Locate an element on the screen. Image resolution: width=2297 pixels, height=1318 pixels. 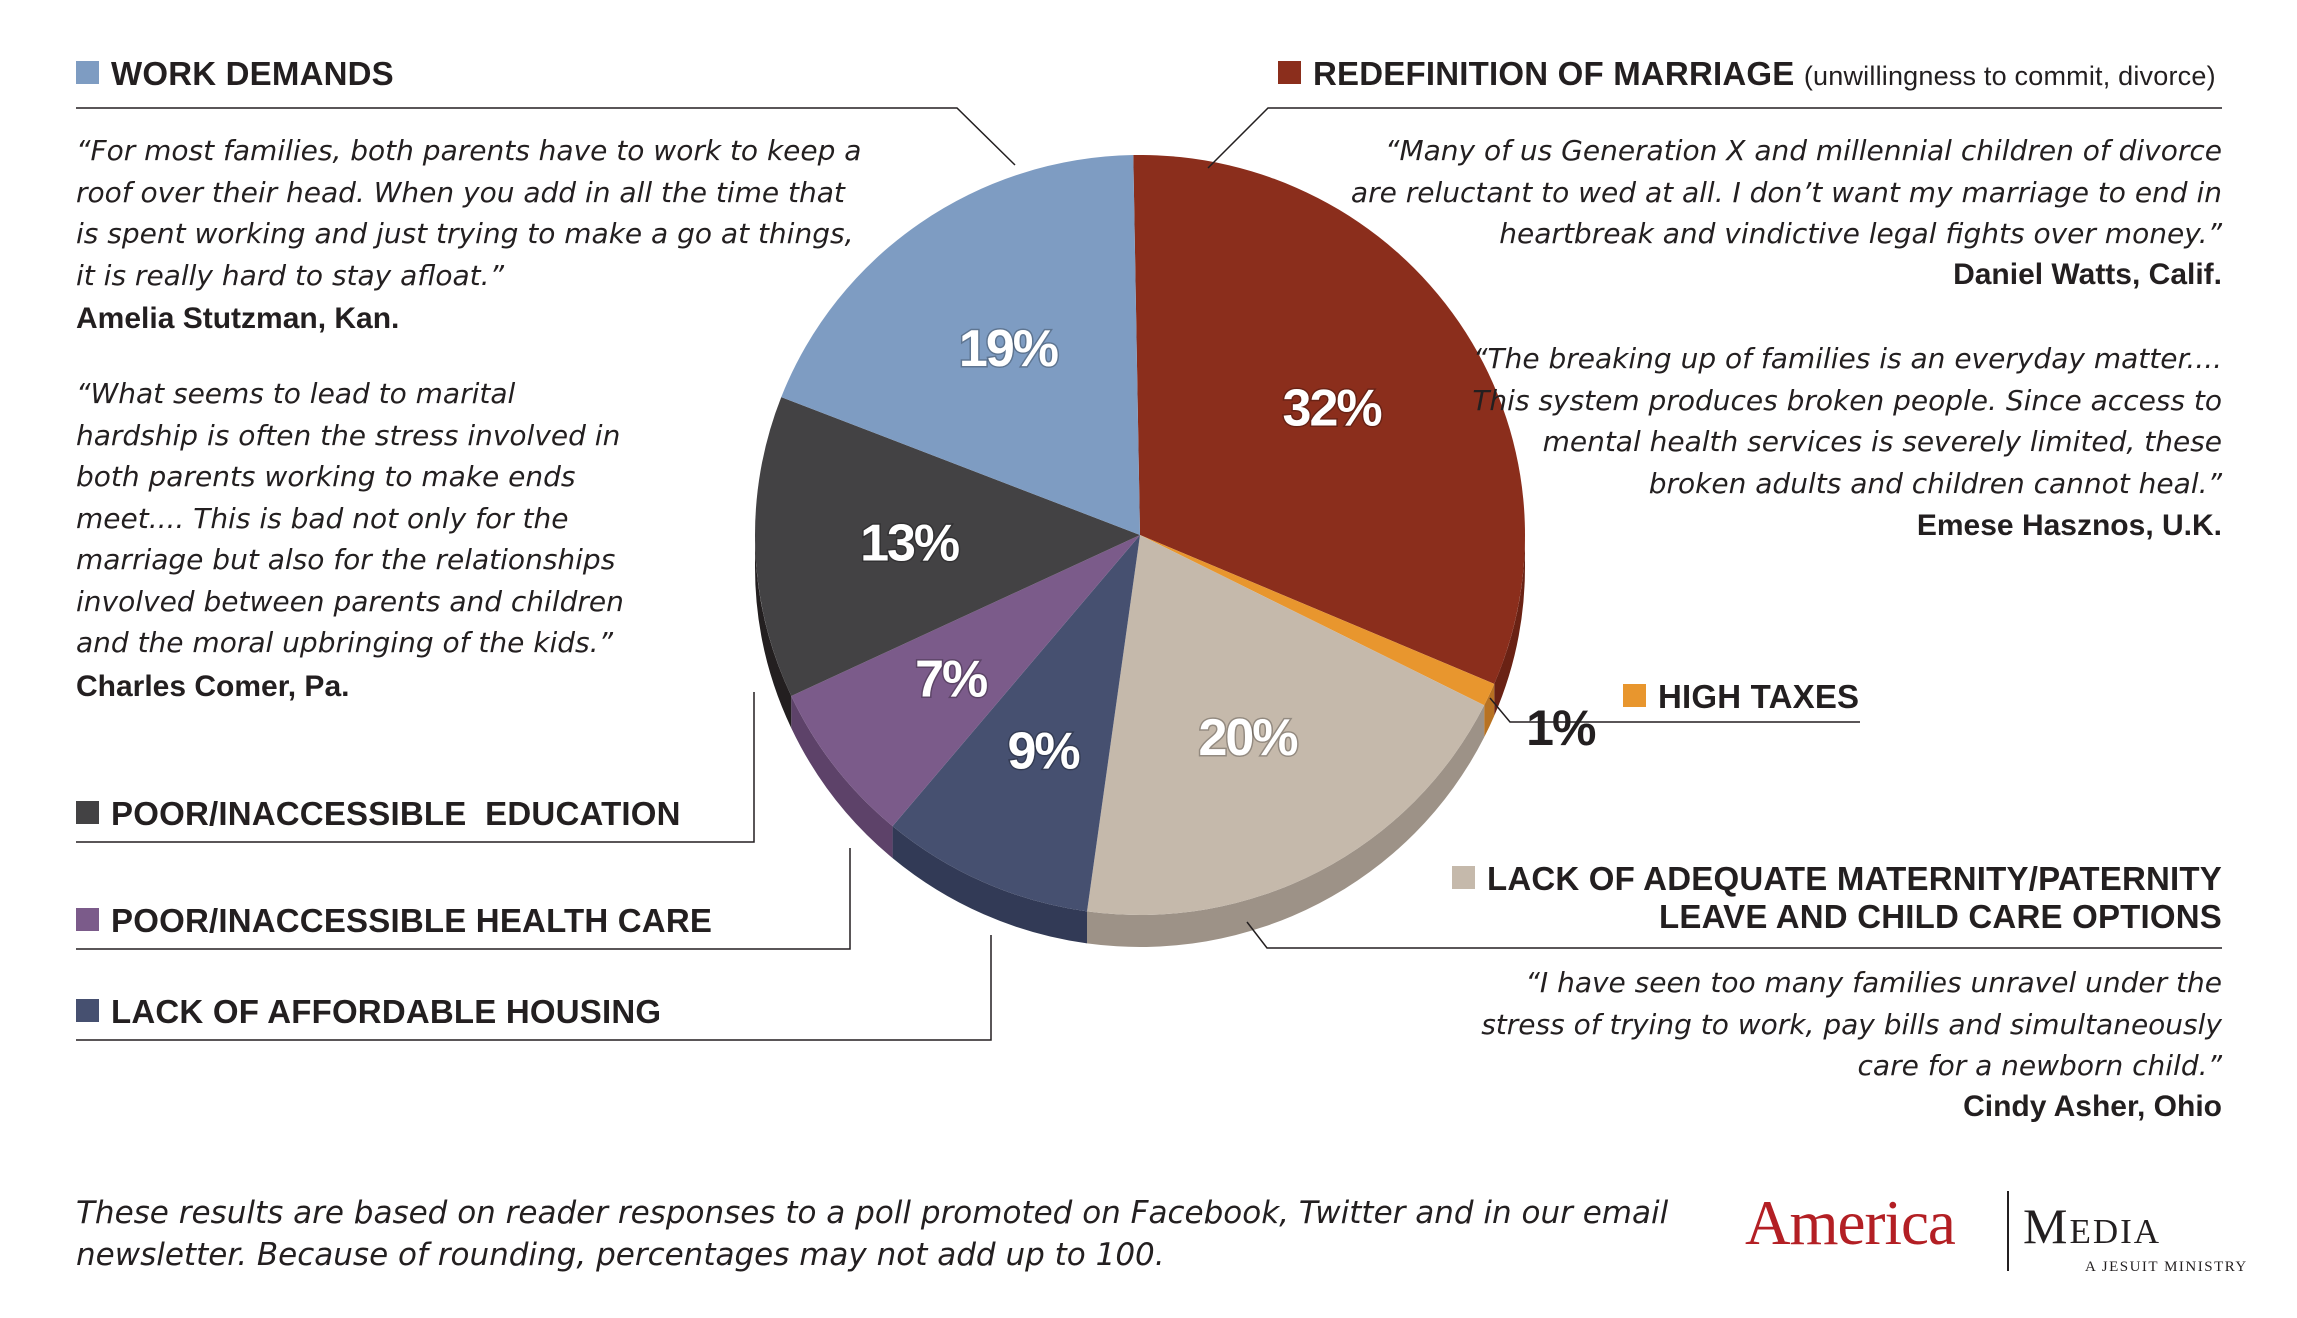
quote-author-leave-1: Cindy Asher, Ohio is located at coordinates (2092, 1106).